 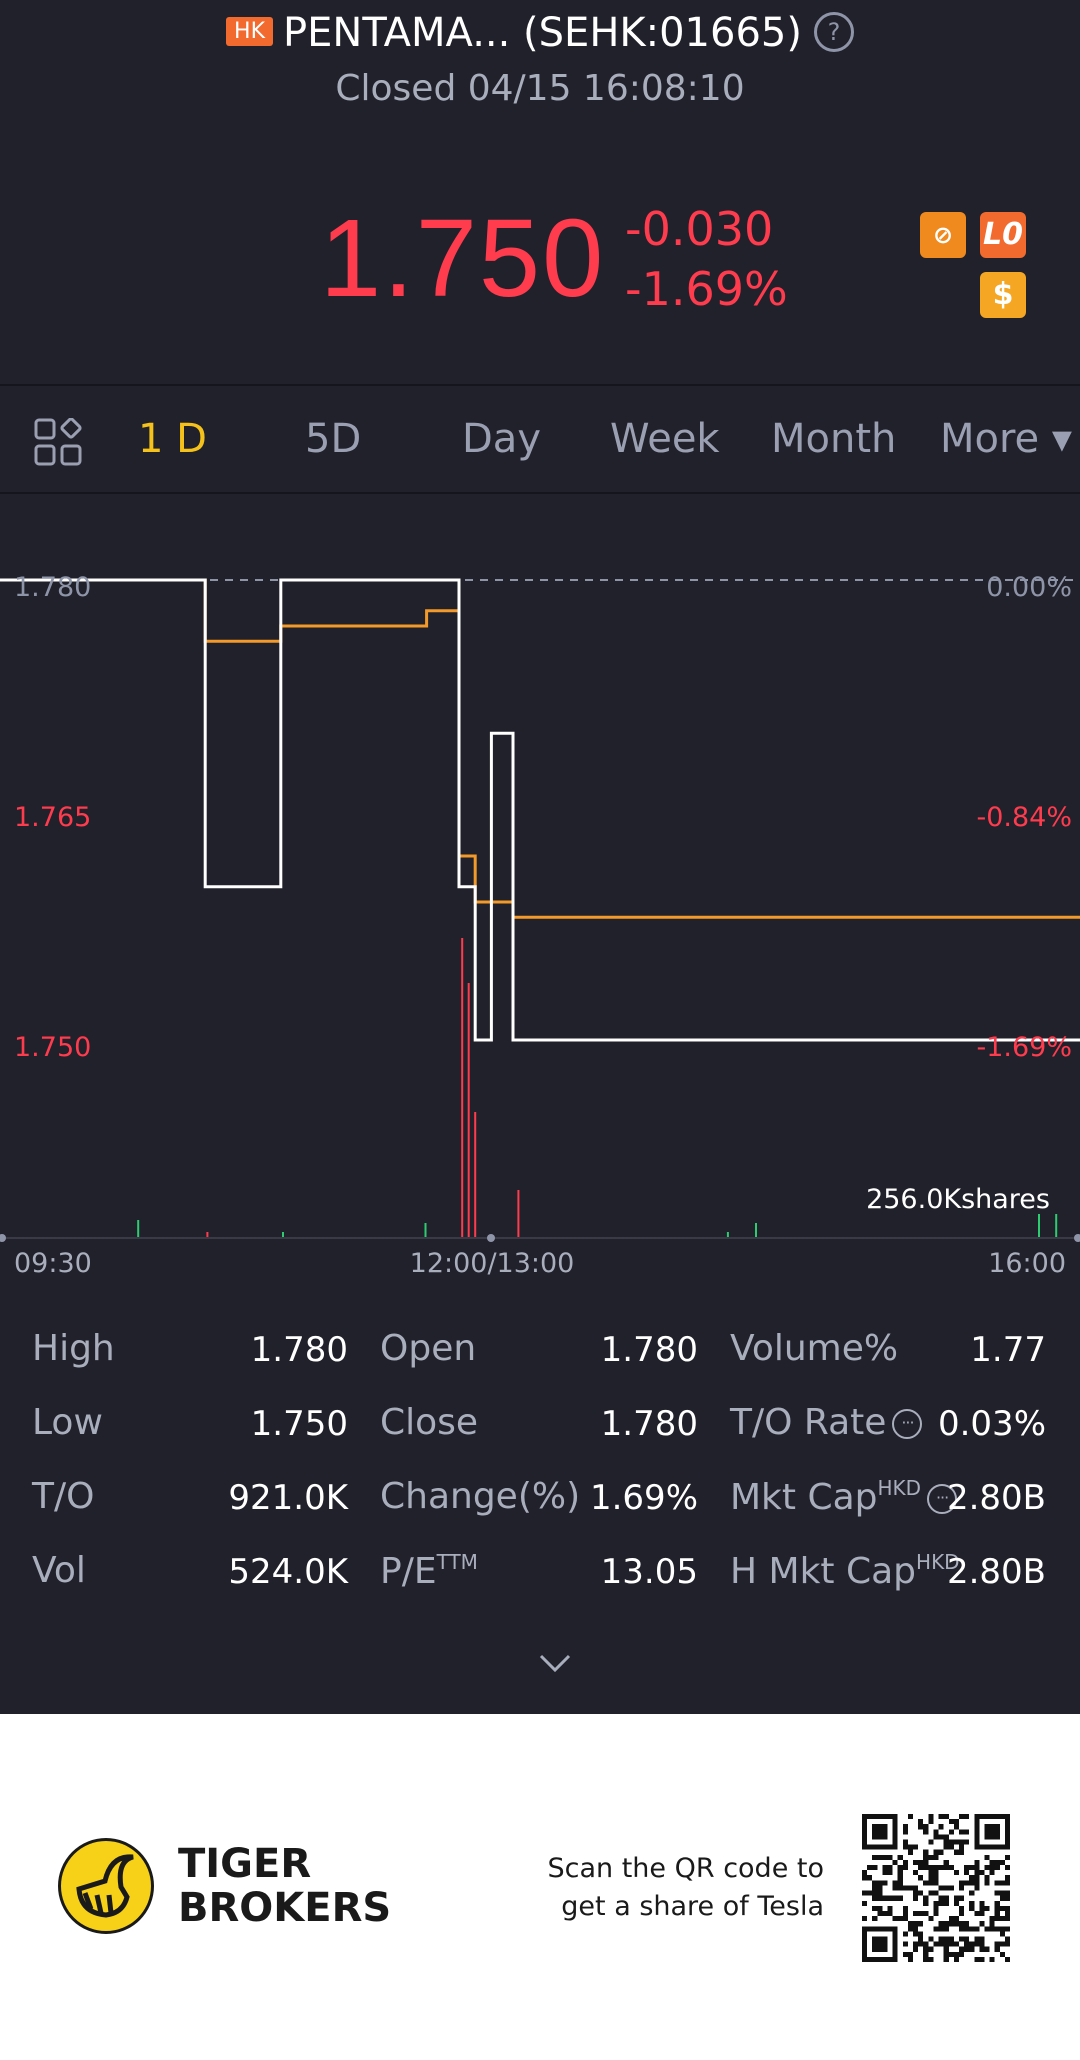 I want to click on stat-change-label: Change(%), so click(x=480, y=1496).